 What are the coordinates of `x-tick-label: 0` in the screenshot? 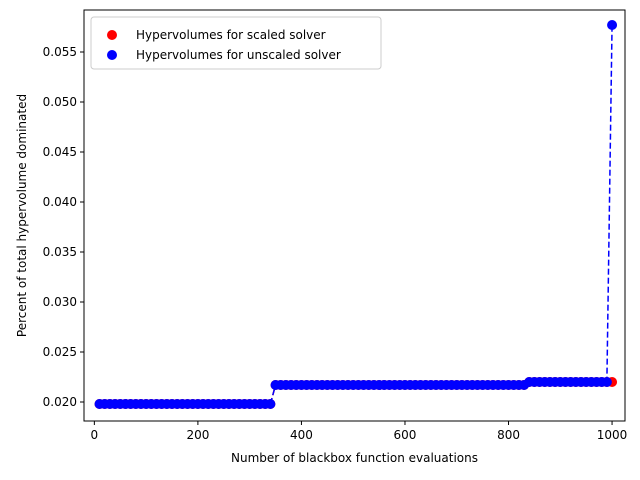 It's located at (95, 435).